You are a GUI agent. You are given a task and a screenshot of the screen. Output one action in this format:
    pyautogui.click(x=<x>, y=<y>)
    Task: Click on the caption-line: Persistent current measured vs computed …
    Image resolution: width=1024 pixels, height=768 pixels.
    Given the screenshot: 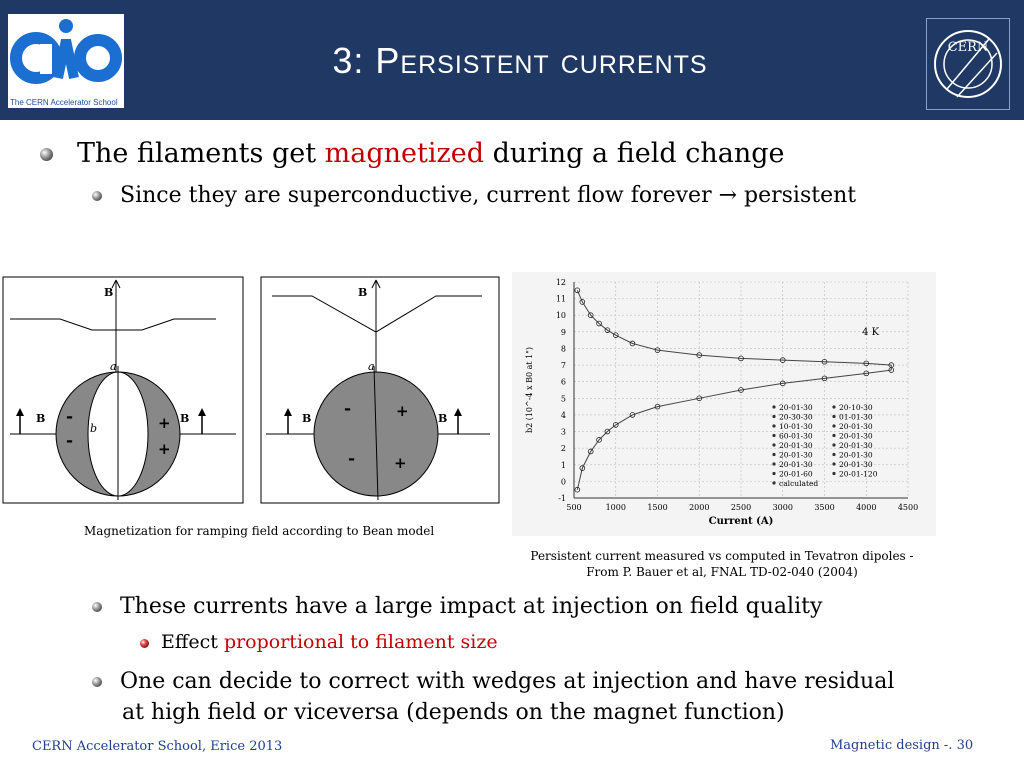 What is the action you would take?
    pyautogui.click(x=722, y=556)
    